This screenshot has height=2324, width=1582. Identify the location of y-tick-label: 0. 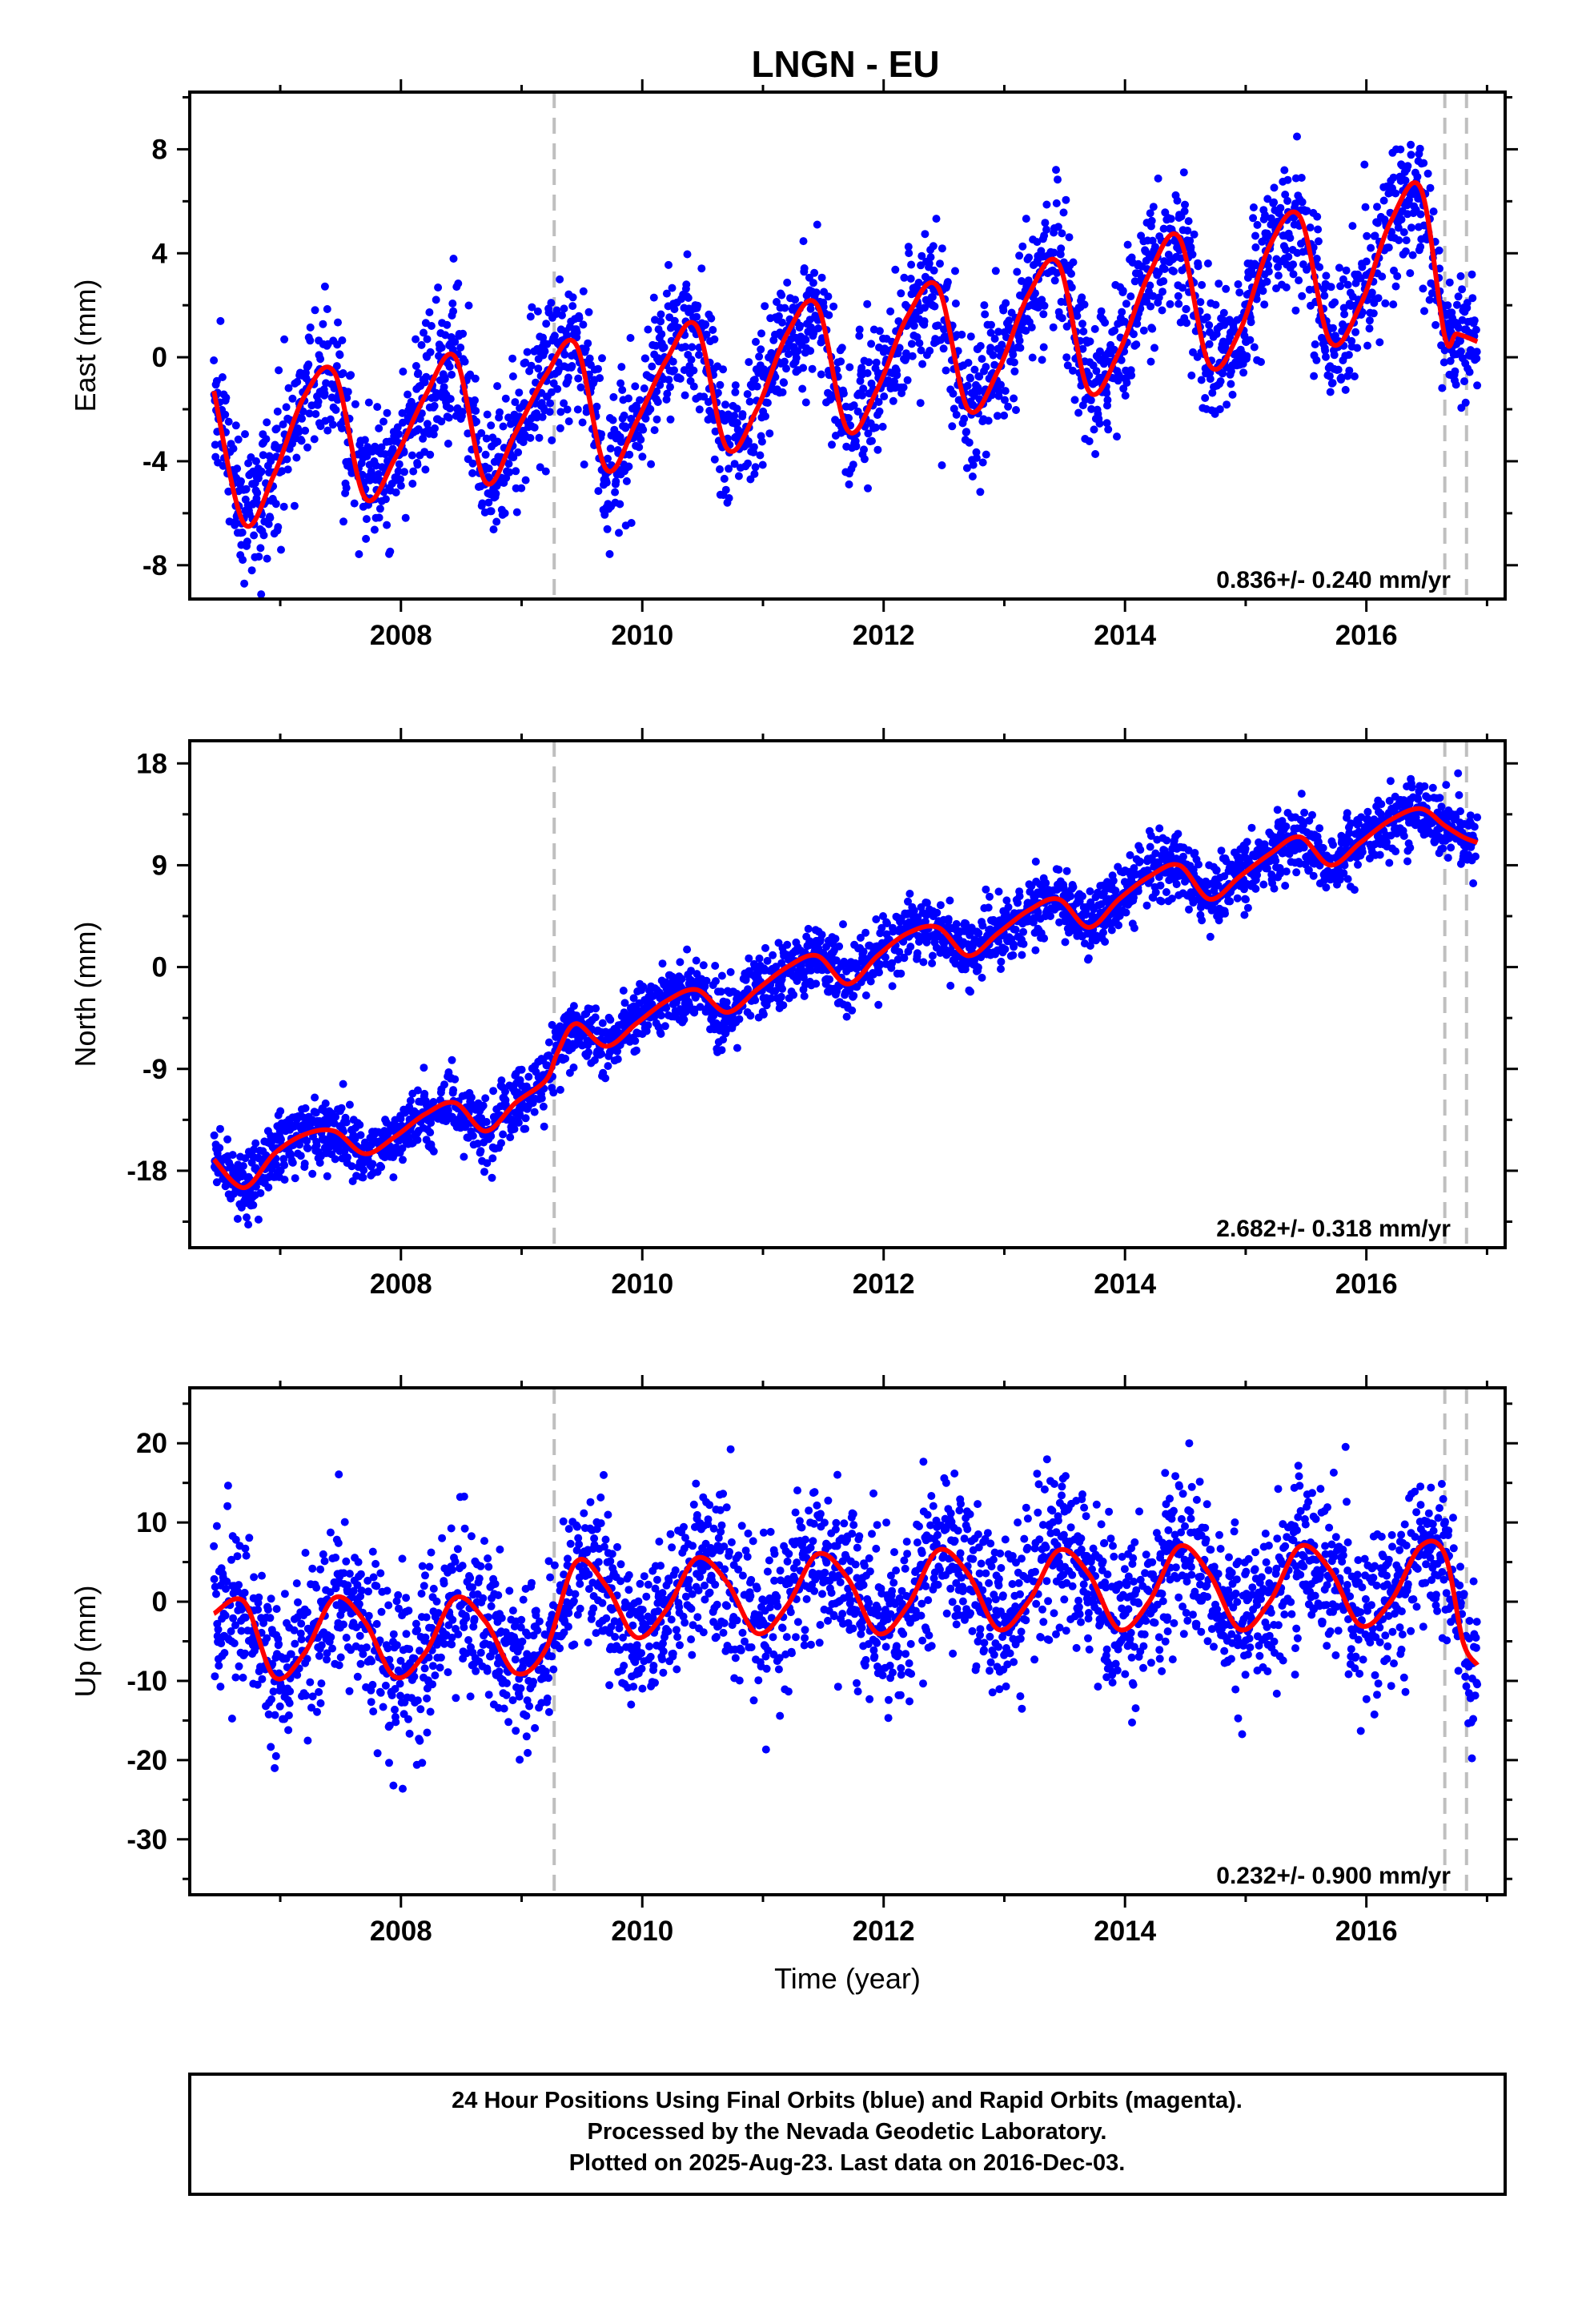
(159, 357).